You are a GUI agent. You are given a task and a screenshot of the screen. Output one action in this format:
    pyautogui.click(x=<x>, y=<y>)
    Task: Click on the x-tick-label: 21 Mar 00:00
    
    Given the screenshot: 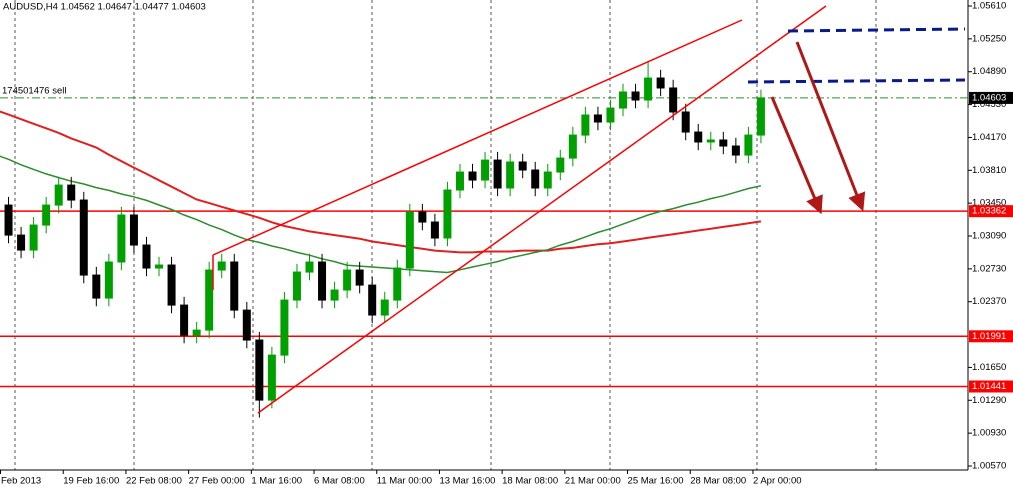 What is the action you would take?
    pyautogui.click(x=593, y=481)
    